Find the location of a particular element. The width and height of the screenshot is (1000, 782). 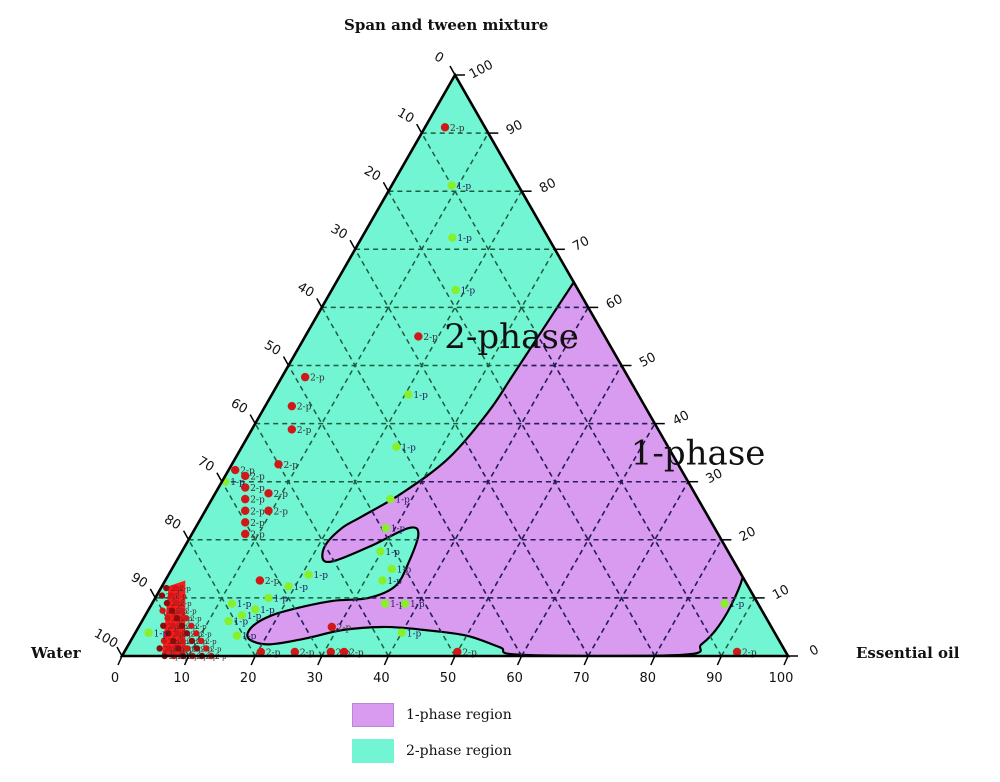

essential-oil-corner-label: Essential oil is located at coordinates (908, 653).